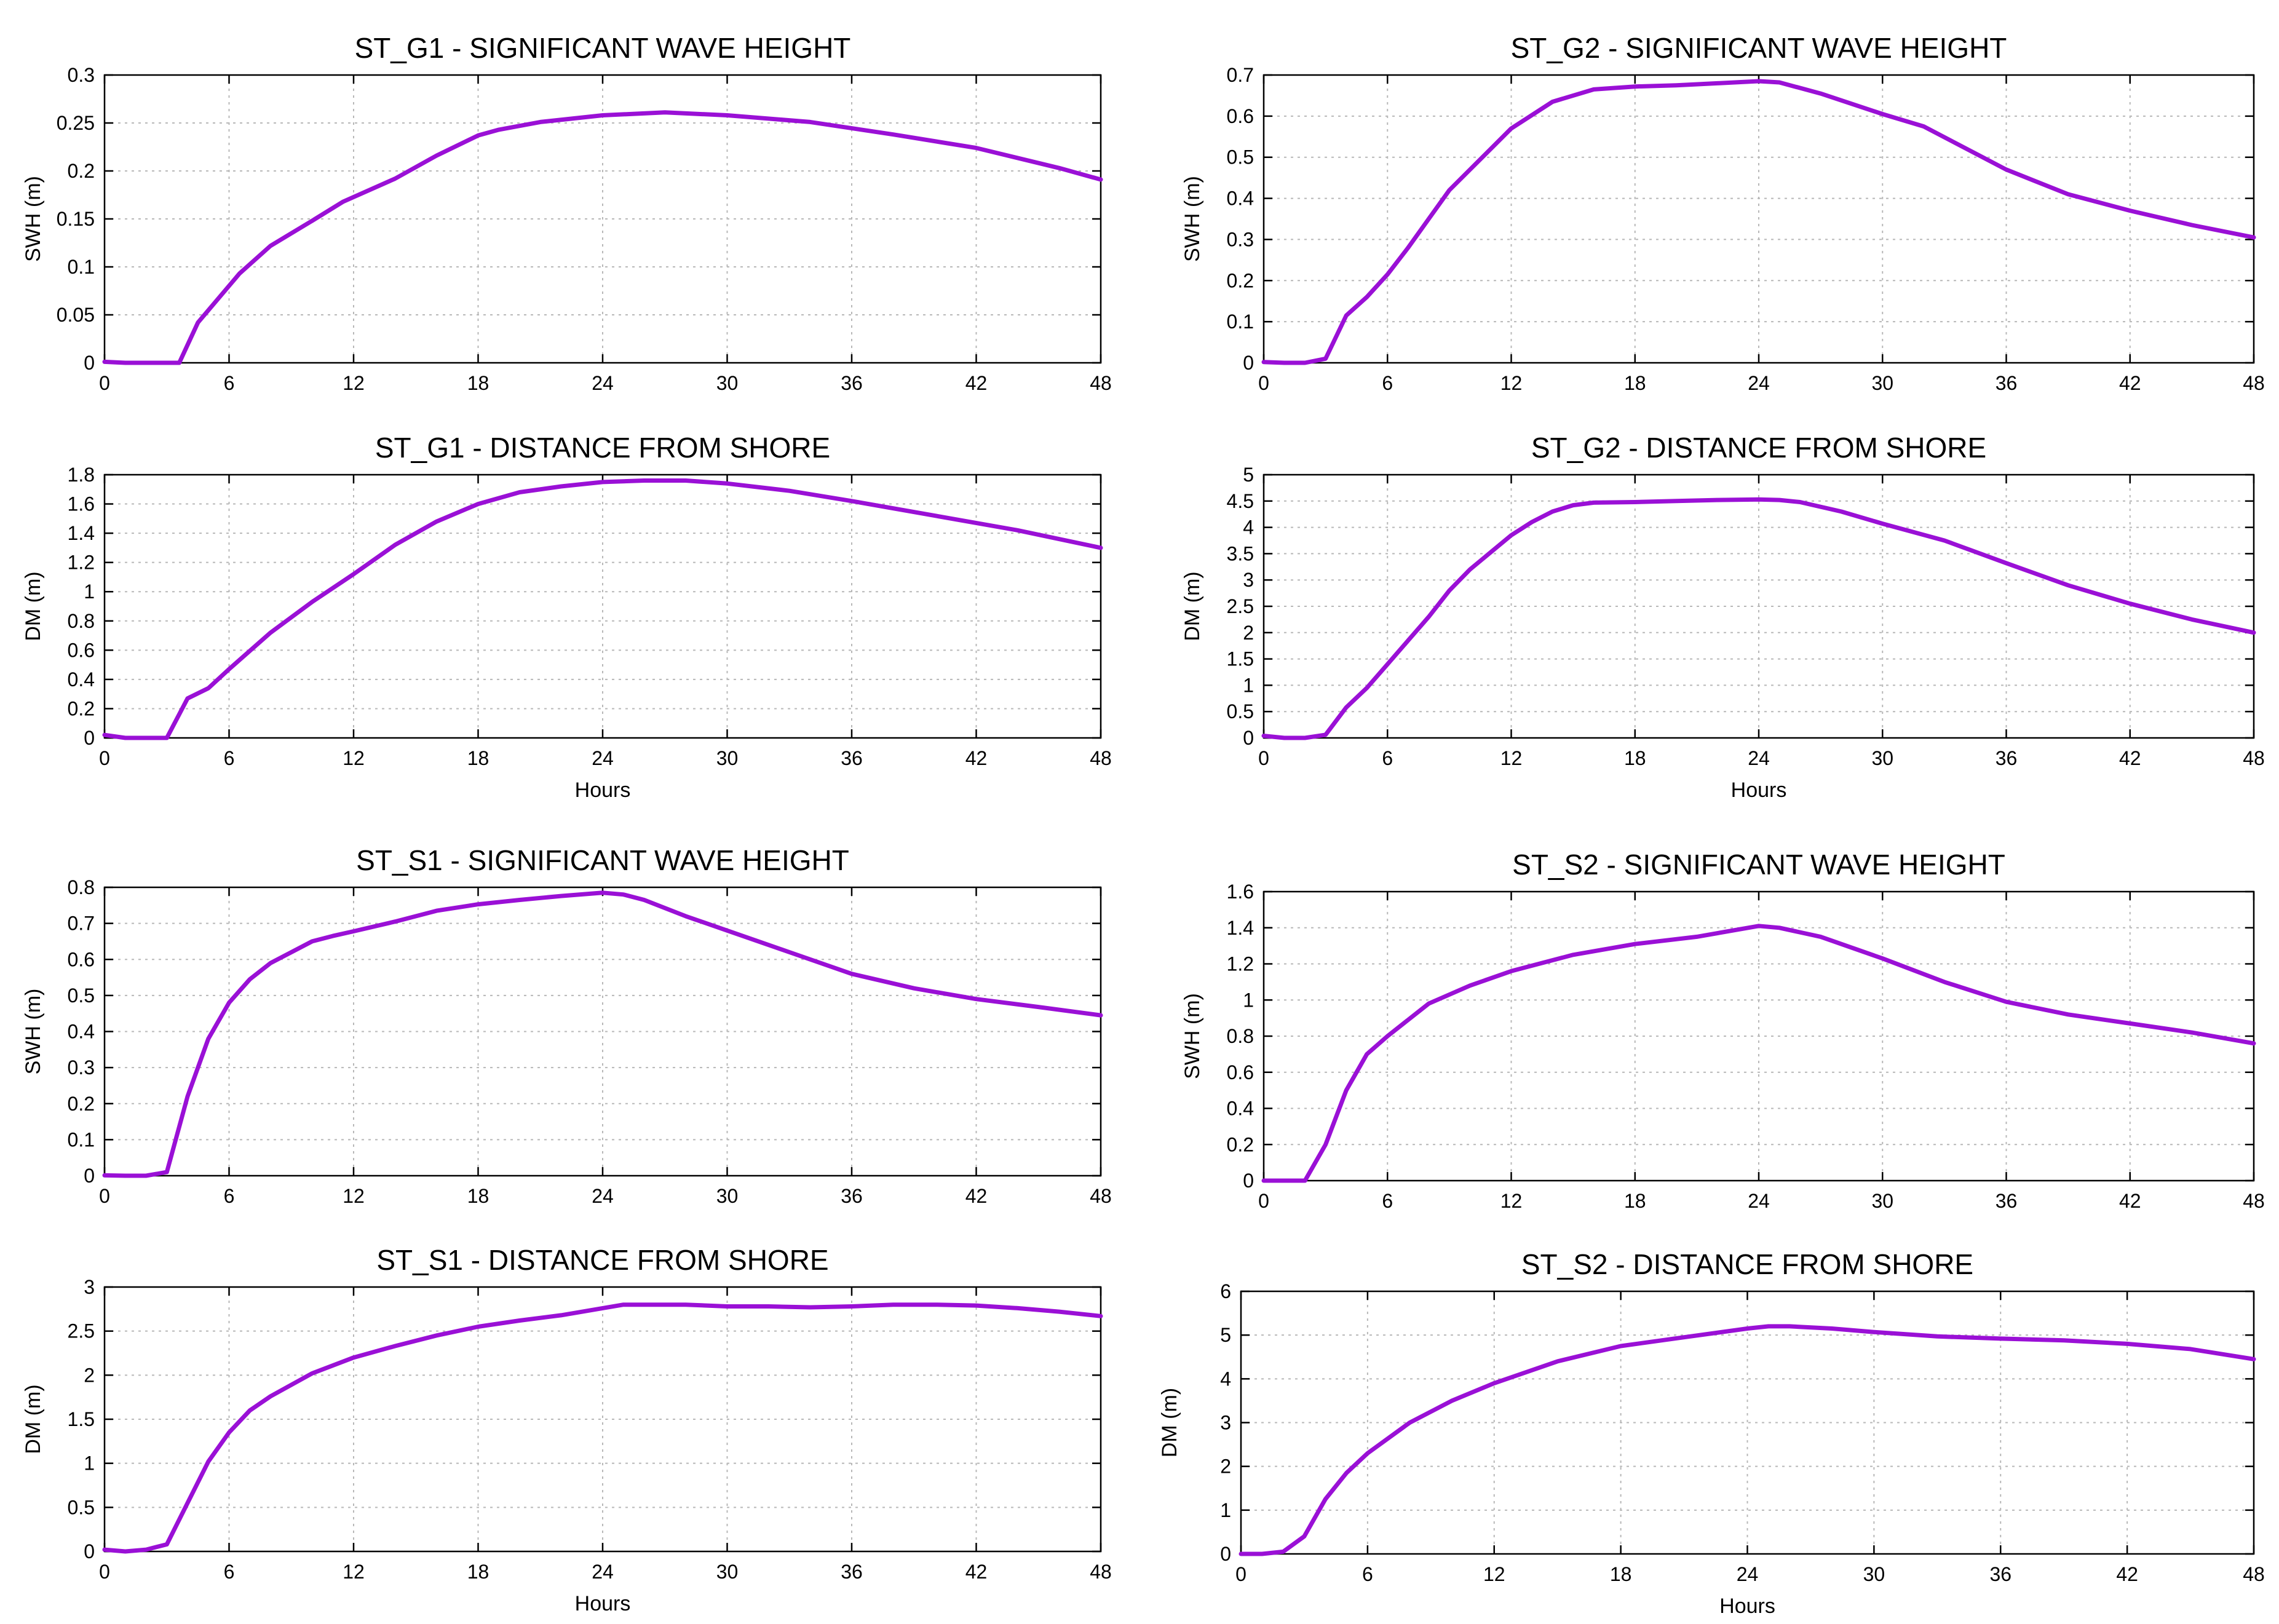 This screenshot has height=1624, width=2279. Describe the element at coordinates (76, 123) in the screenshot. I see `y-tick-label: 0.25` at that location.